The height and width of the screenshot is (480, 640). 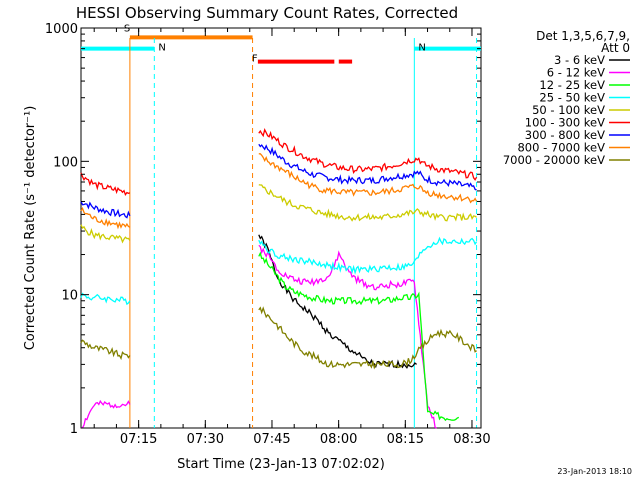 I want to click on y-tick-label: 1, so click(x=74, y=429).